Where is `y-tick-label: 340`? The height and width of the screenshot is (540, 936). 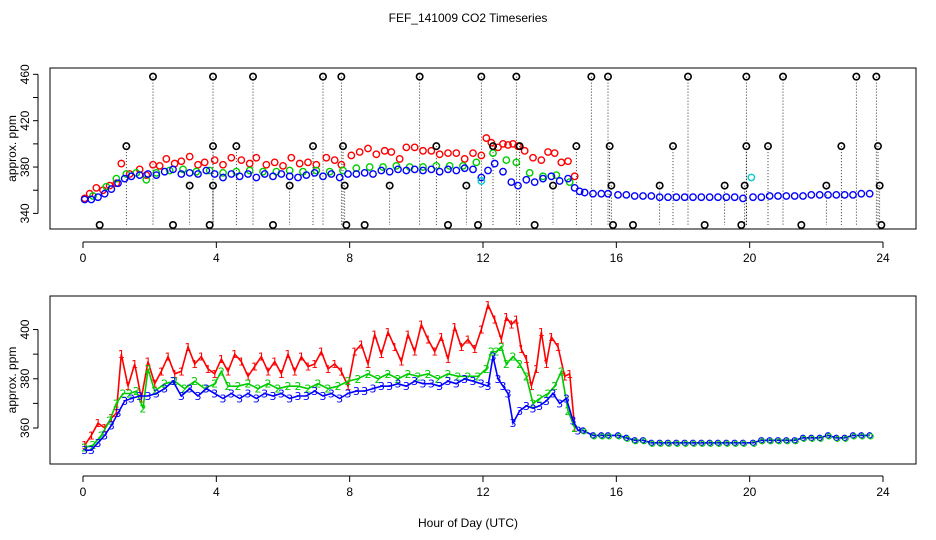
y-tick-label: 340 is located at coordinates (25, 213).